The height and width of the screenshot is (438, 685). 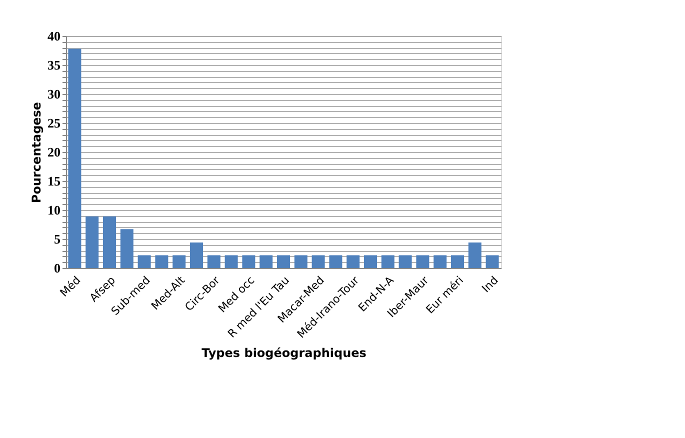 What do you see at coordinates (54, 65) in the screenshot?
I see `y-tick-label: 35` at bounding box center [54, 65].